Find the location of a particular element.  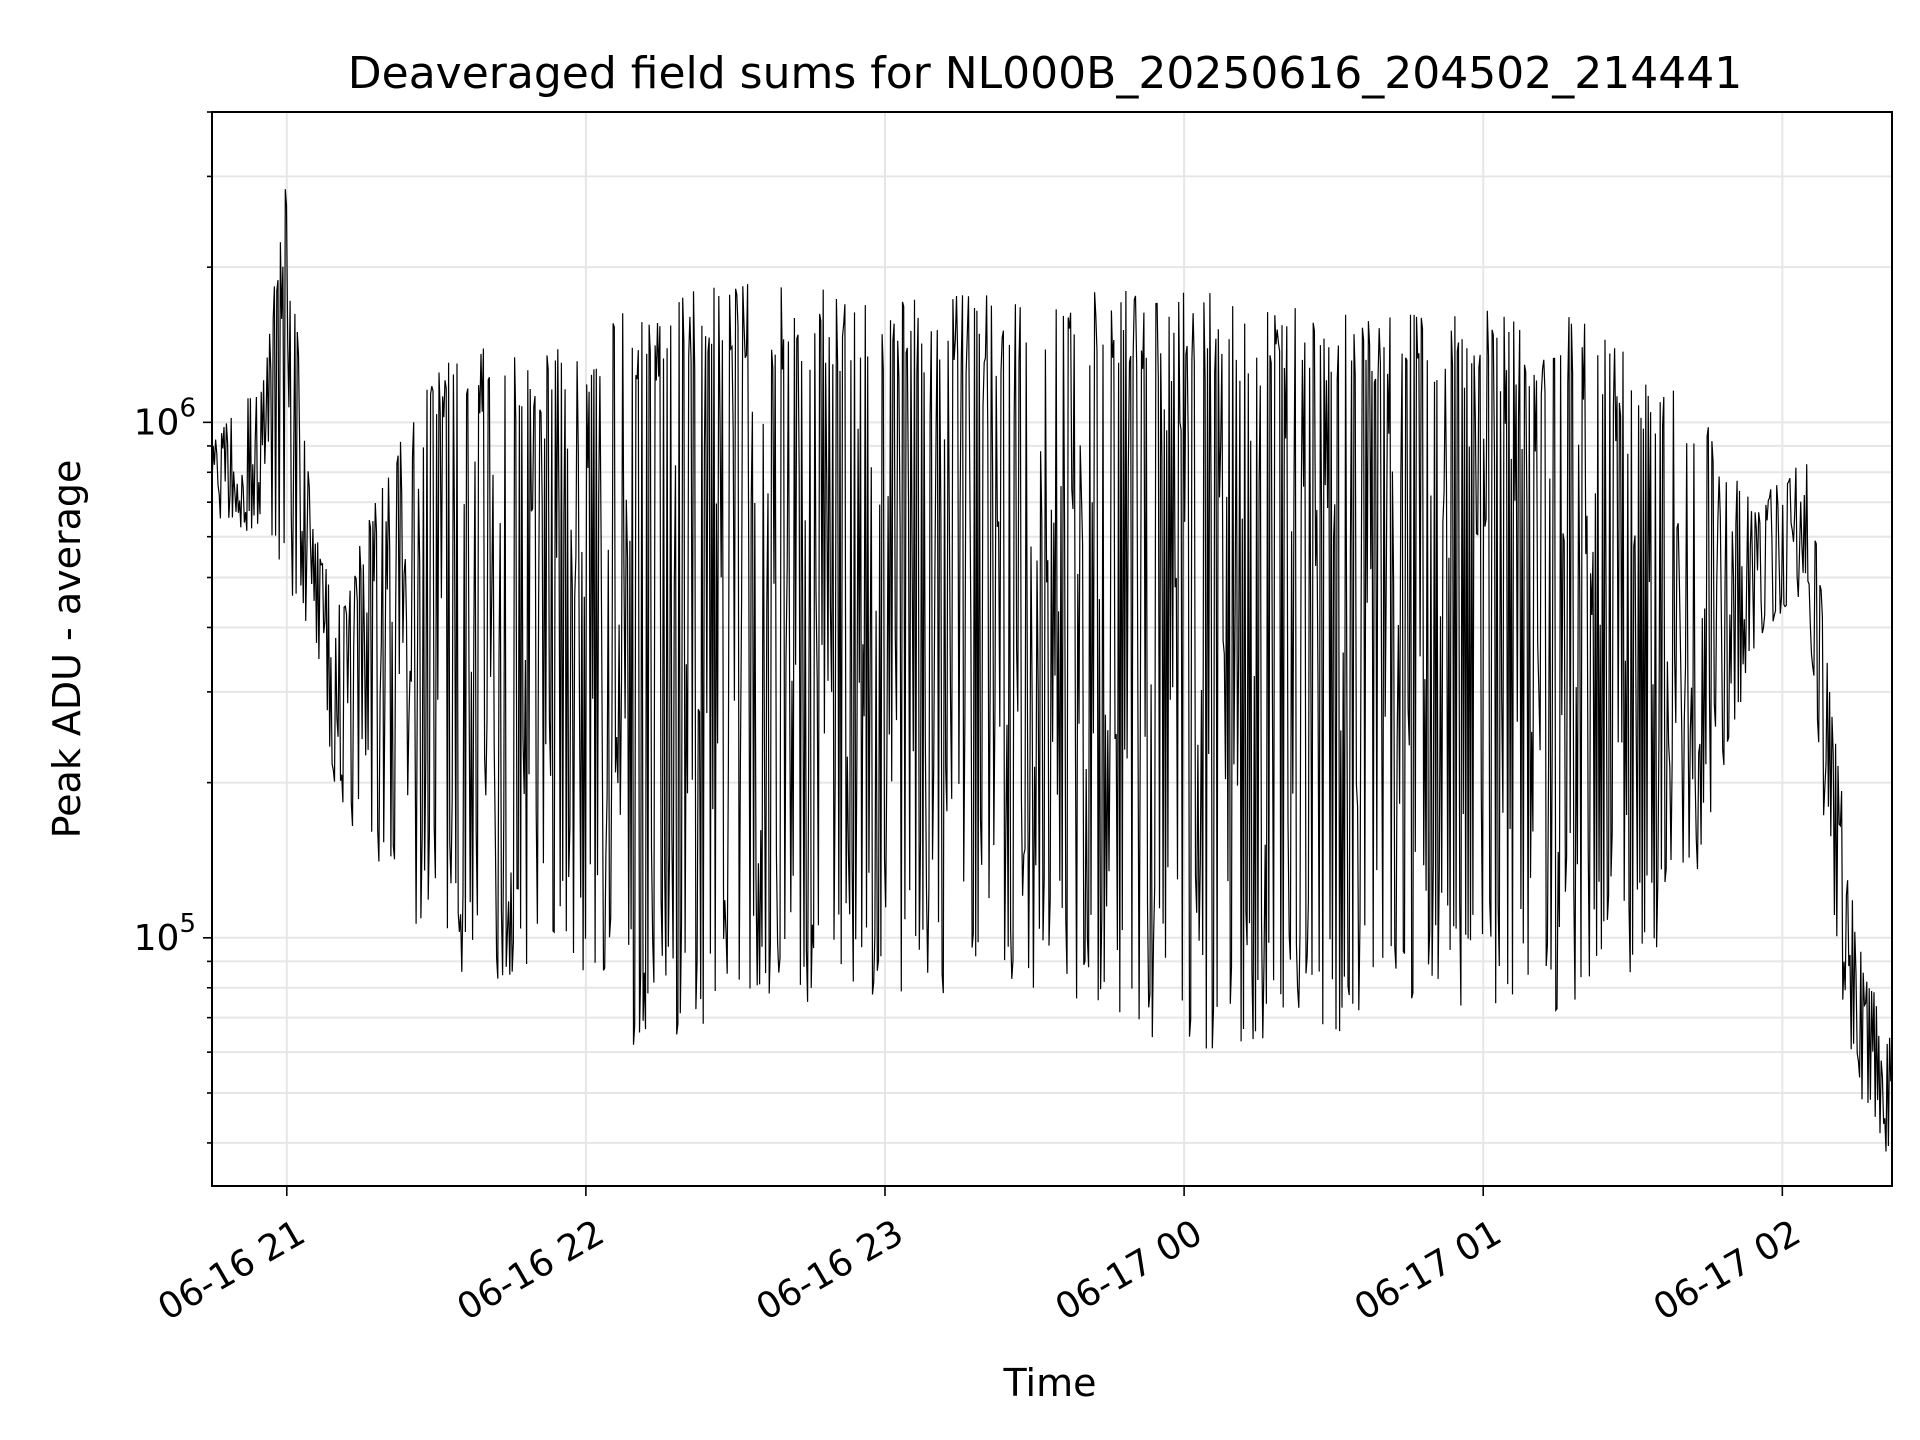

y-tick-label: 10⁵ is located at coordinates (165, 934).